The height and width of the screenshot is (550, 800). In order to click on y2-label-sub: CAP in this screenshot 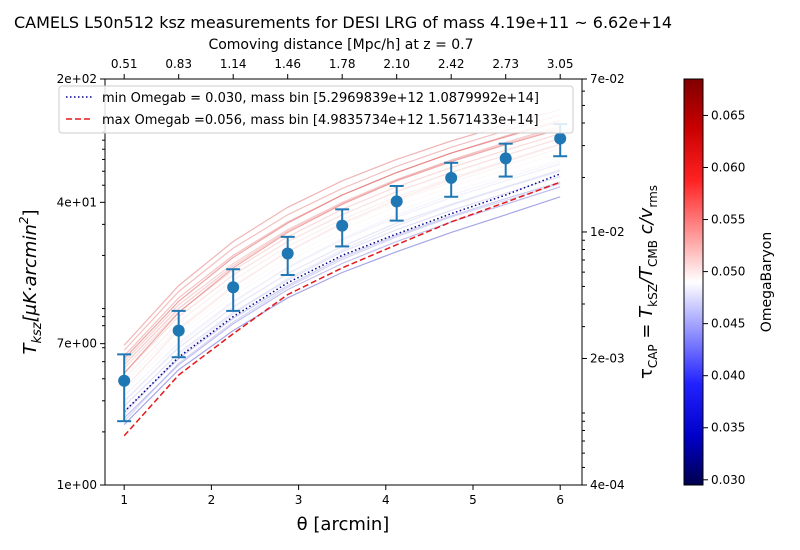, I will do `click(653, 356)`.